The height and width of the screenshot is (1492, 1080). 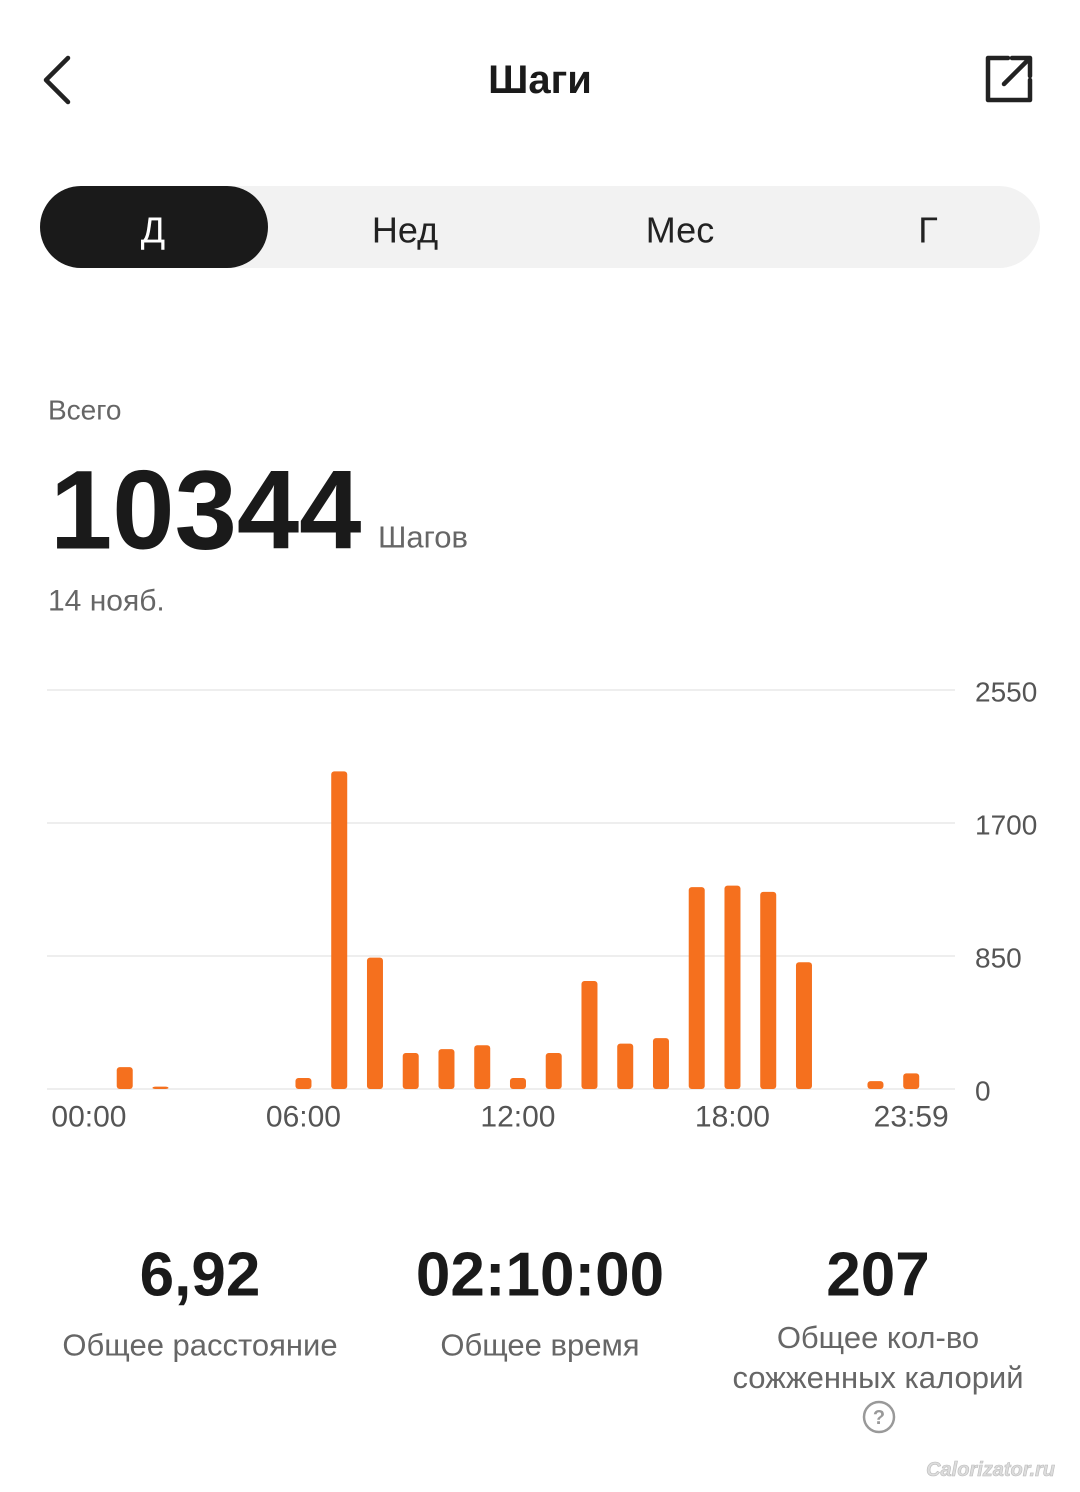 I want to click on help-icon: ?, so click(x=879, y=1417).